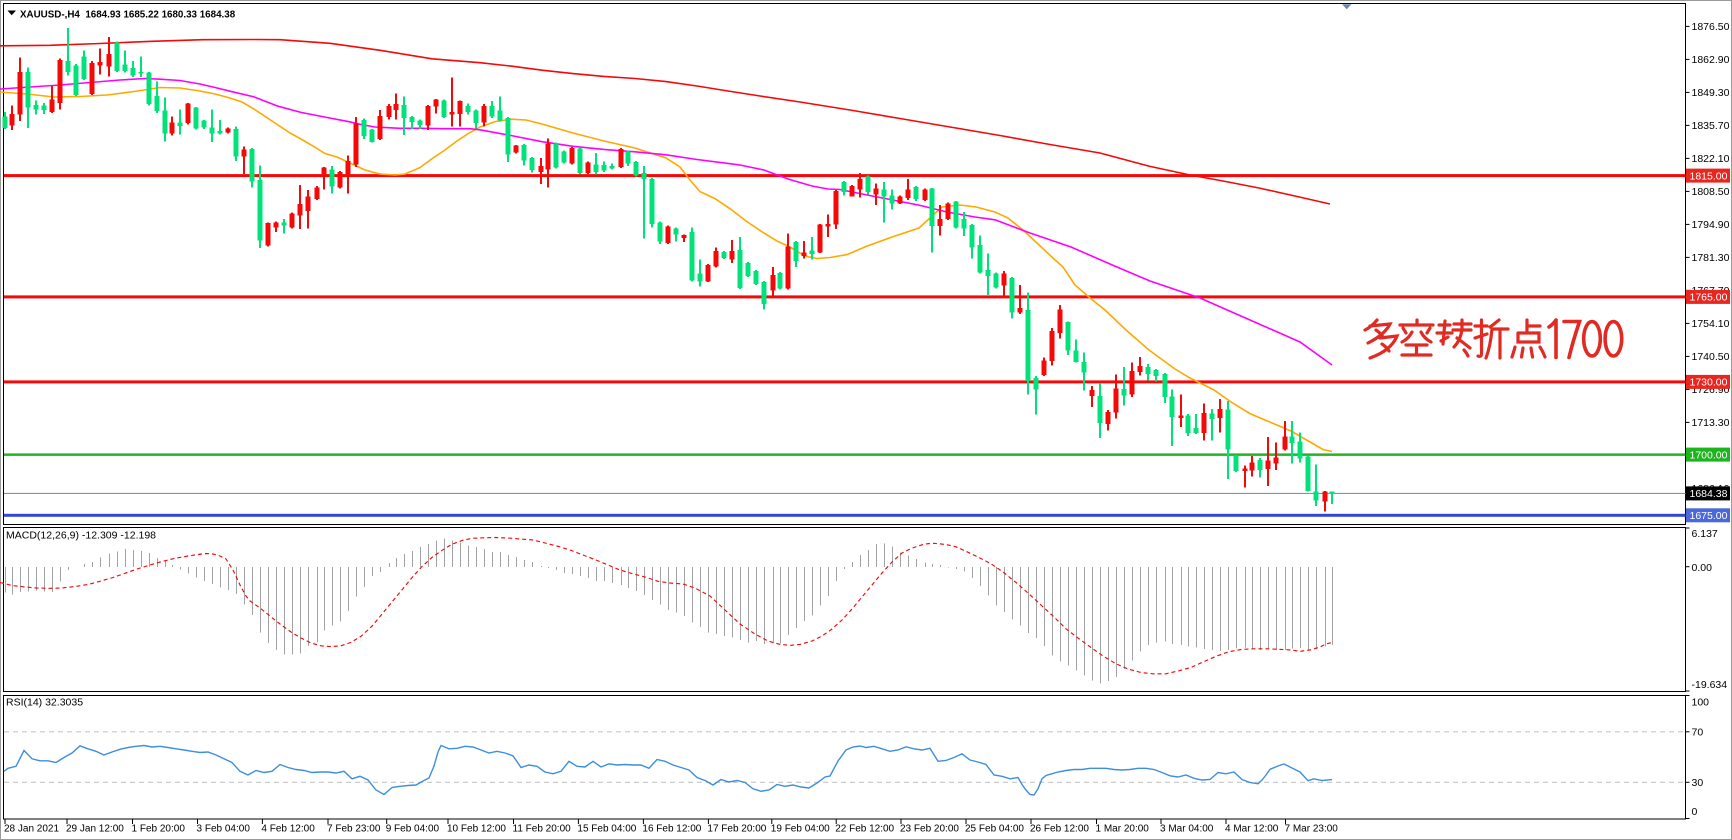  Describe the element at coordinates (95, 829) in the screenshot. I see `svg-text: 29 Jan 12:00` at that location.